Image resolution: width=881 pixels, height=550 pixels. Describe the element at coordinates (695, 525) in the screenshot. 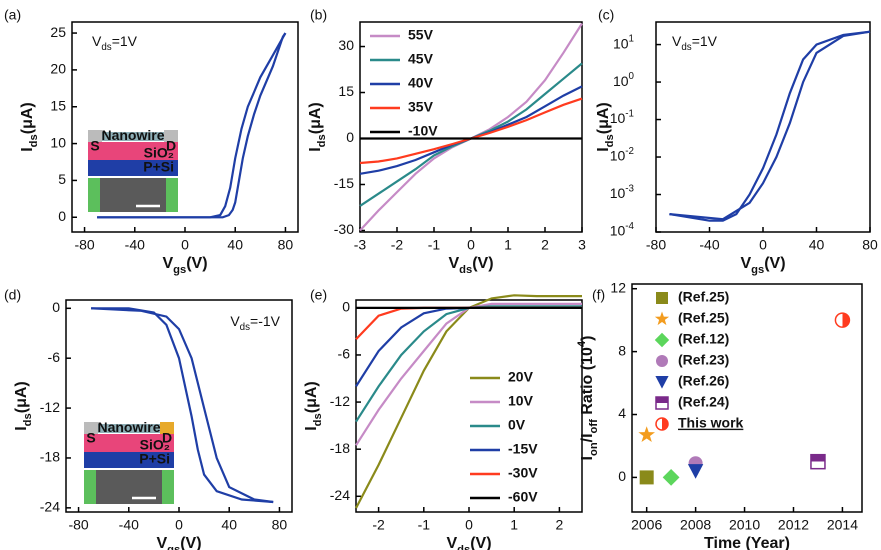

I see `x-tick-label: 2008` at that location.